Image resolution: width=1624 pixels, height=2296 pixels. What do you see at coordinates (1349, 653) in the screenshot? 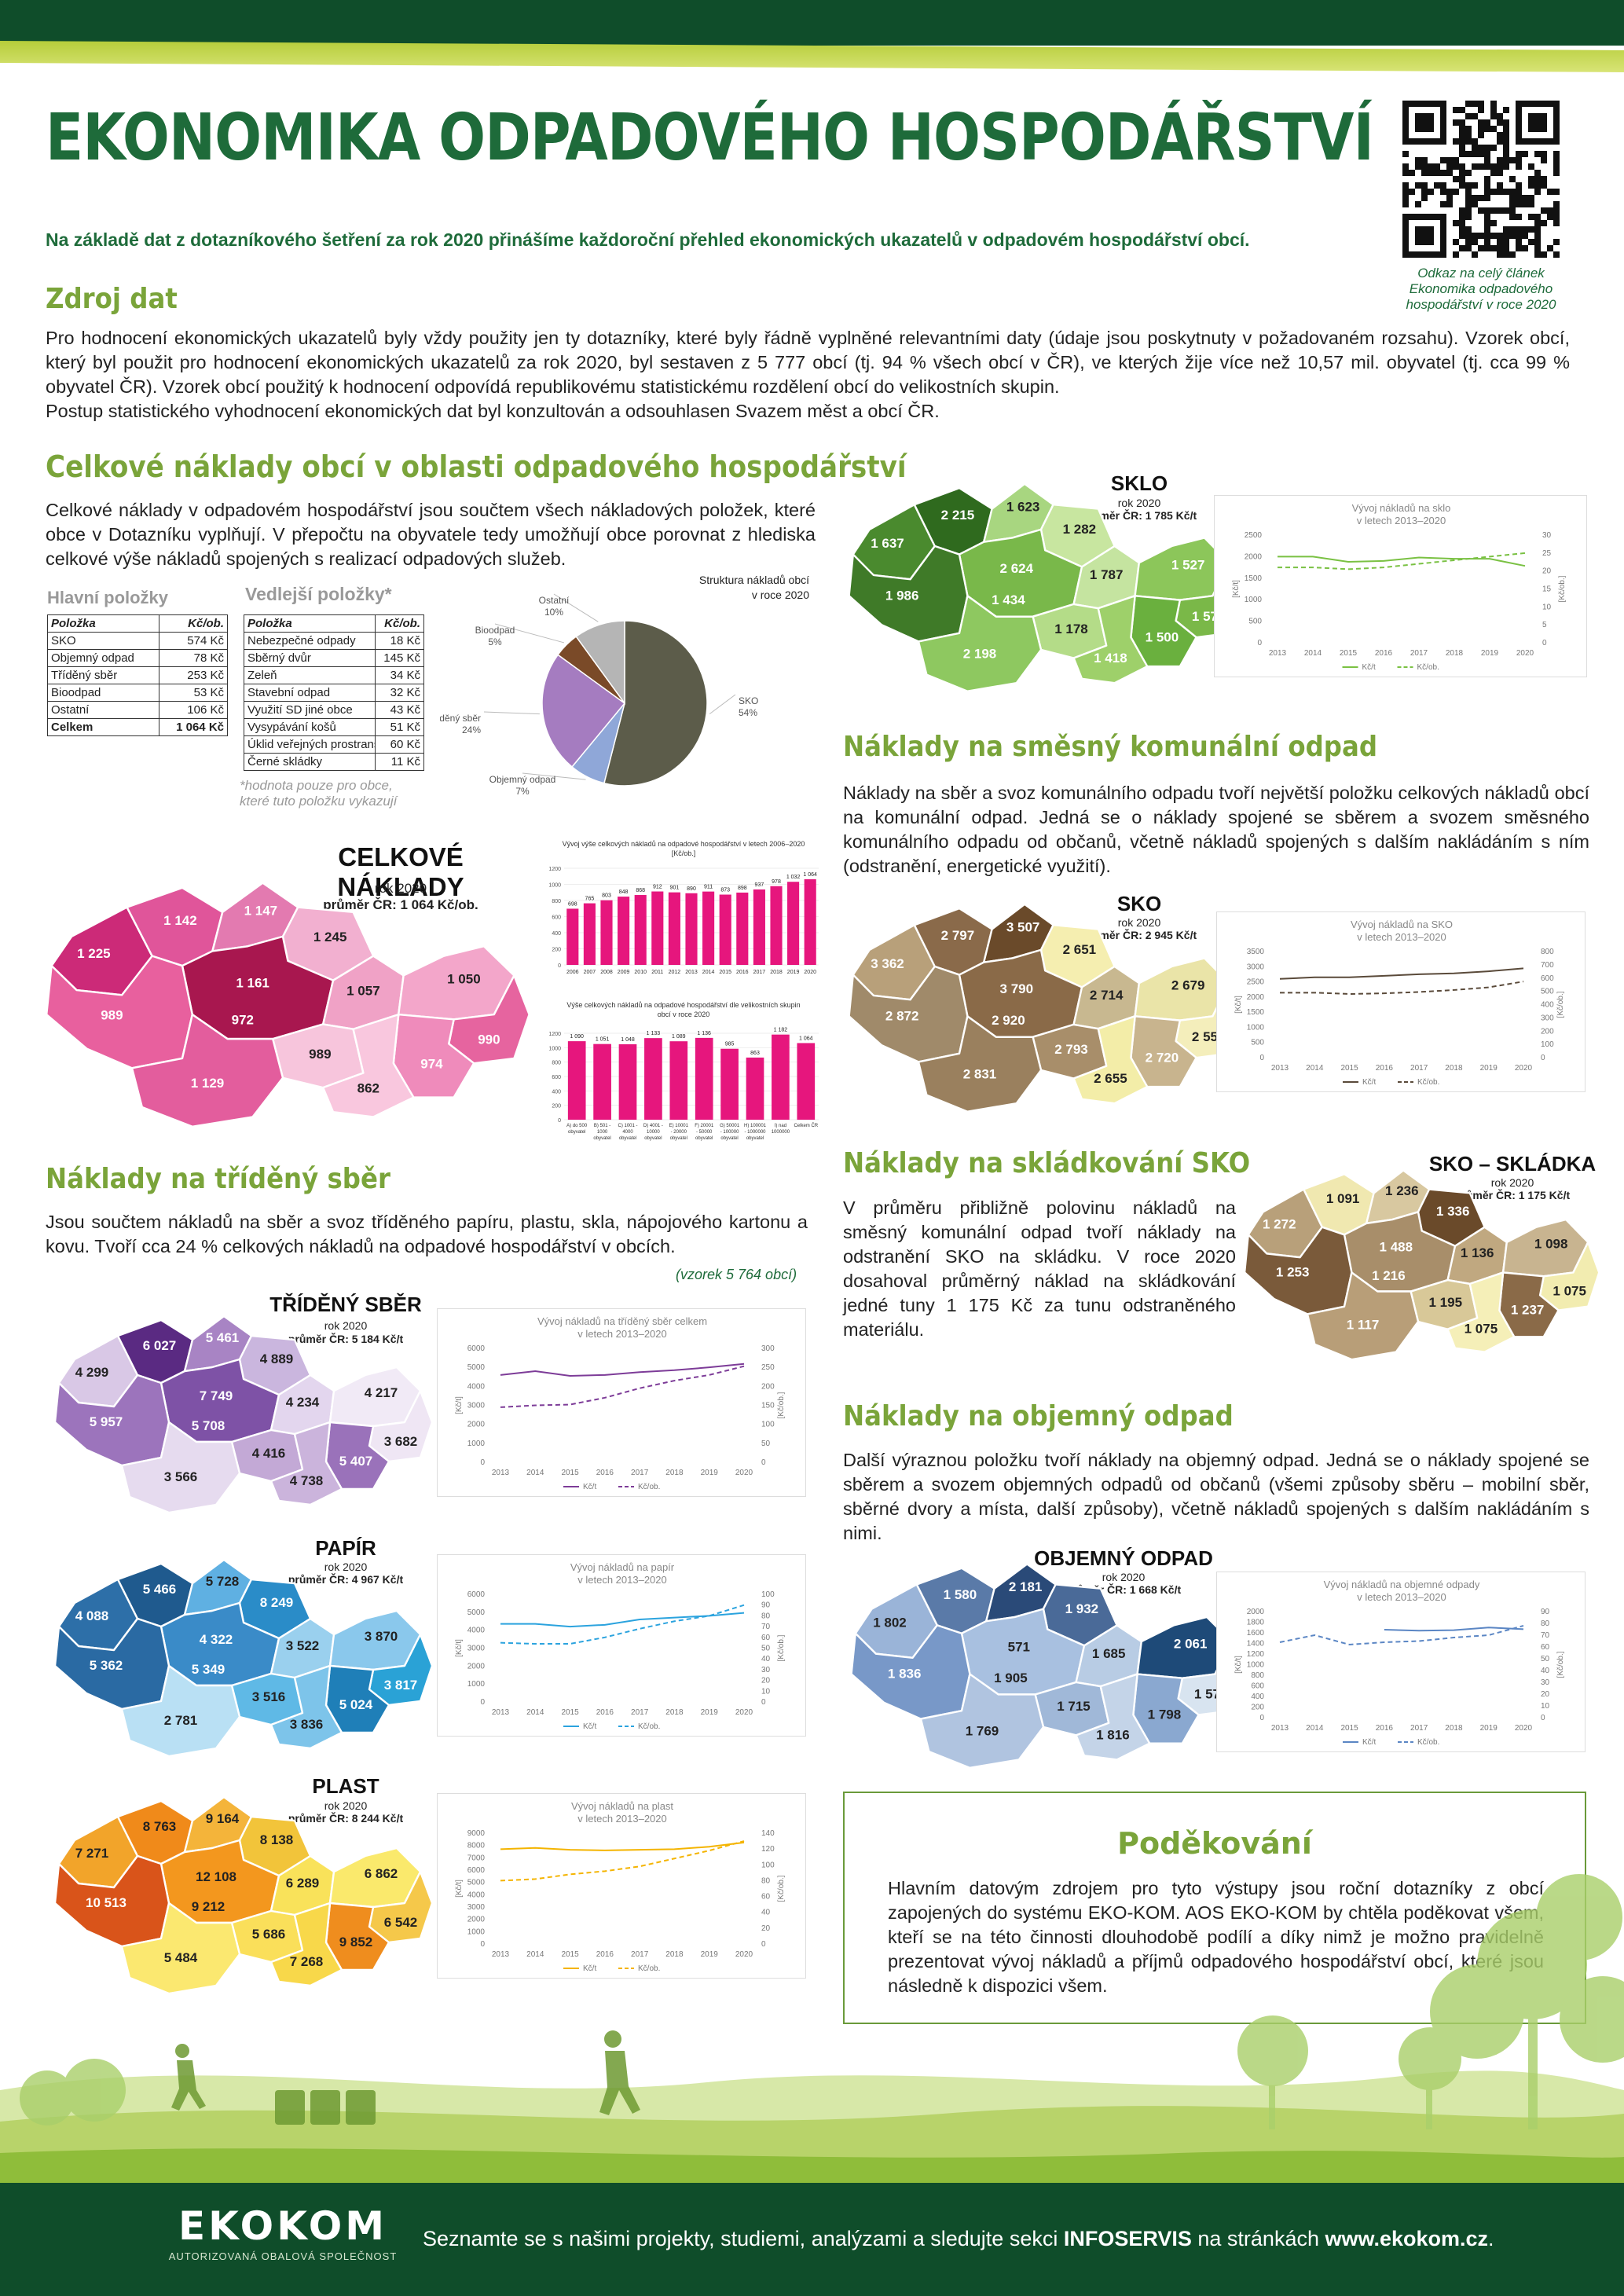
I see `x-tick-label: 2015` at bounding box center [1349, 653].